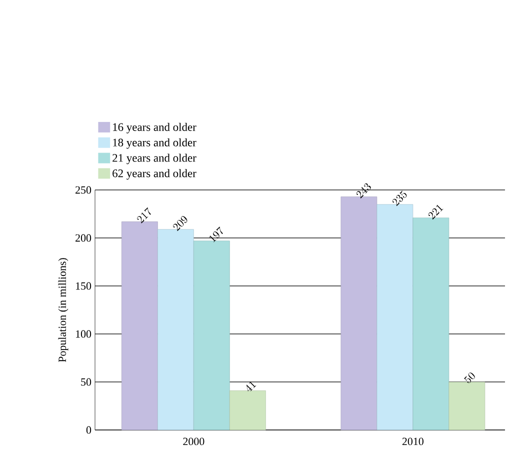  What do you see at coordinates (89, 430) in the screenshot?
I see `y-tick-label: 0` at bounding box center [89, 430].